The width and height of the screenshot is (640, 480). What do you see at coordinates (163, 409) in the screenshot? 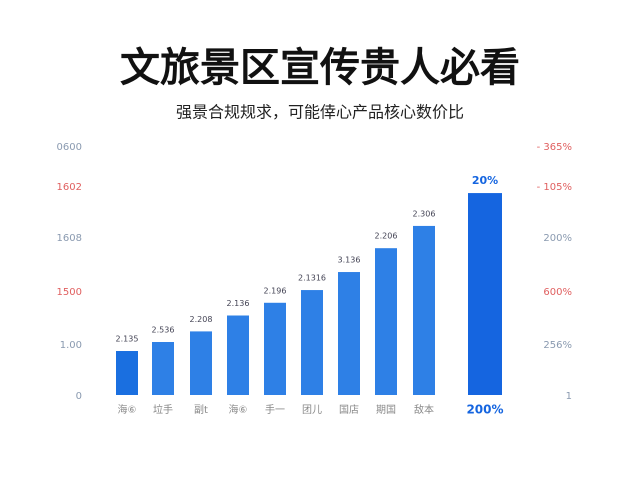
I see `x-tick-label: 垃手` at bounding box center [163, 409].